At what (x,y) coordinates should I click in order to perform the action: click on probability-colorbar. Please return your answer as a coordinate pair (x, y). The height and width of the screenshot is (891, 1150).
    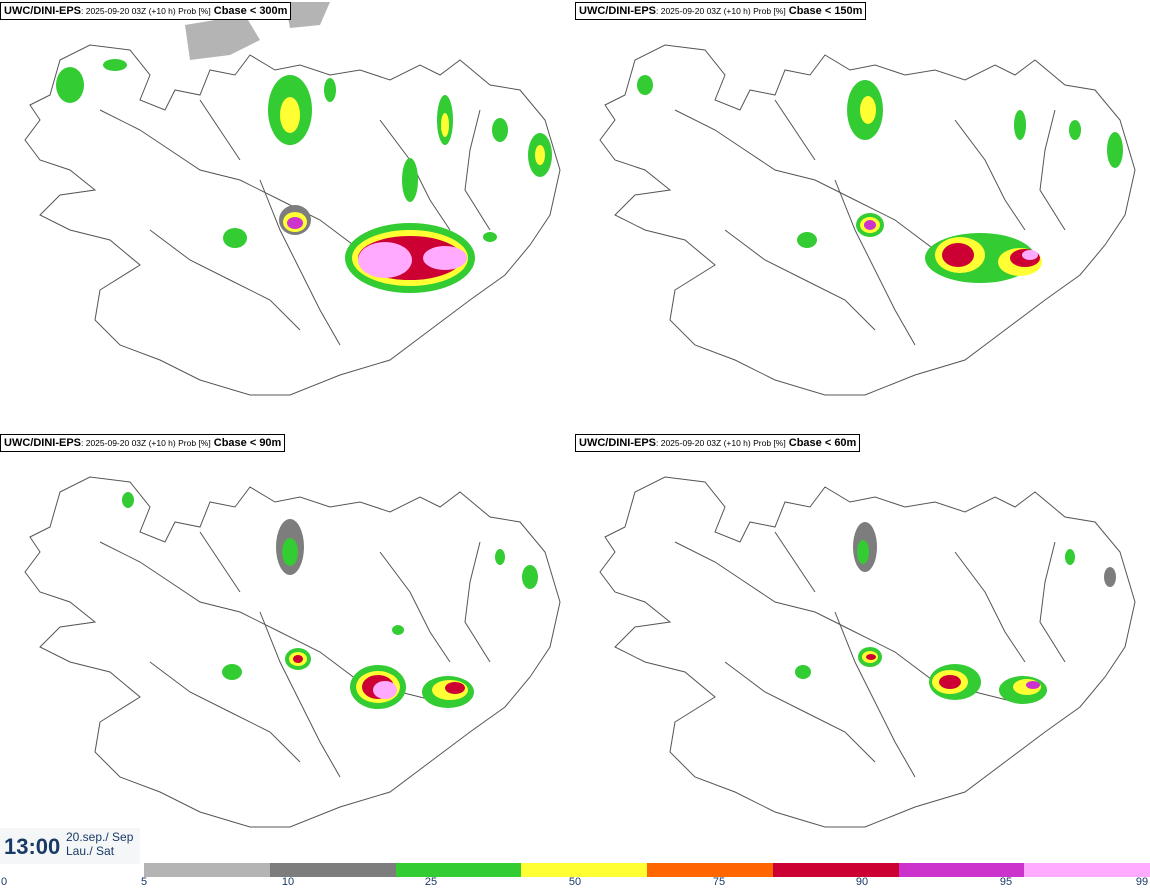
    Looking at the image, I should click on (647, 870).